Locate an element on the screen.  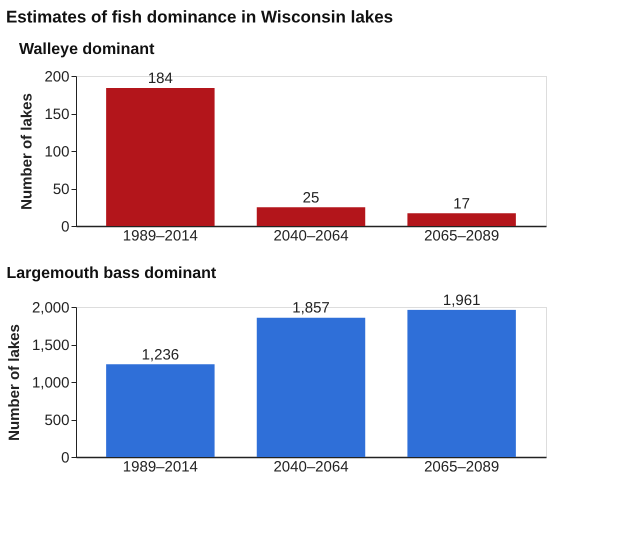
chart-subtitle: Walleye dominant is located at coordinates (87, 49).